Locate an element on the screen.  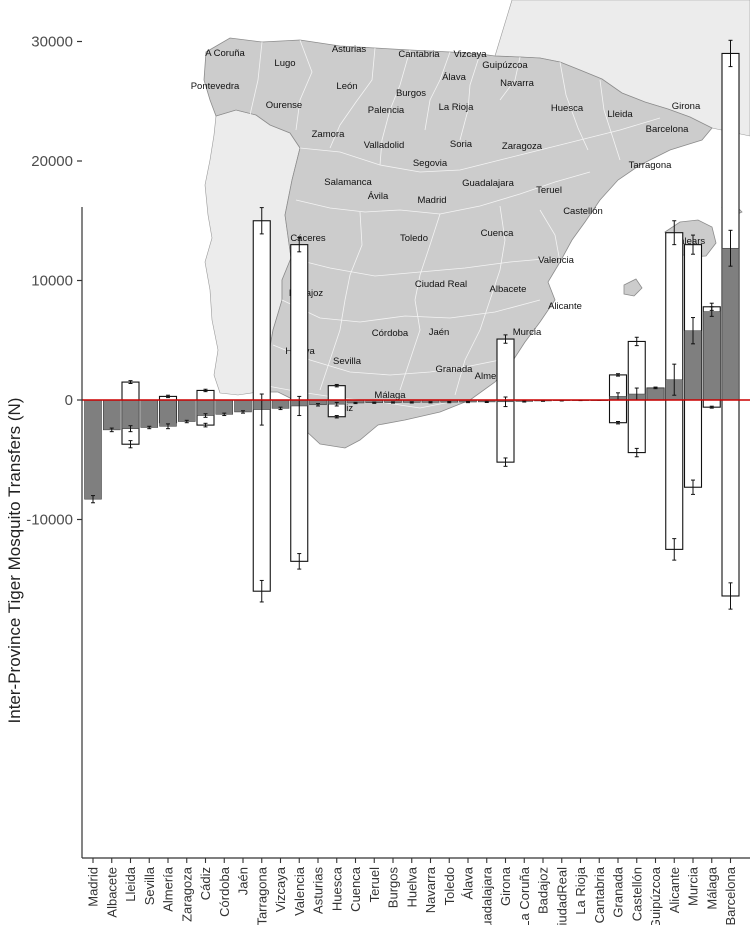
x-tick-label: Zaragoza is located at coordinates (186, 894).